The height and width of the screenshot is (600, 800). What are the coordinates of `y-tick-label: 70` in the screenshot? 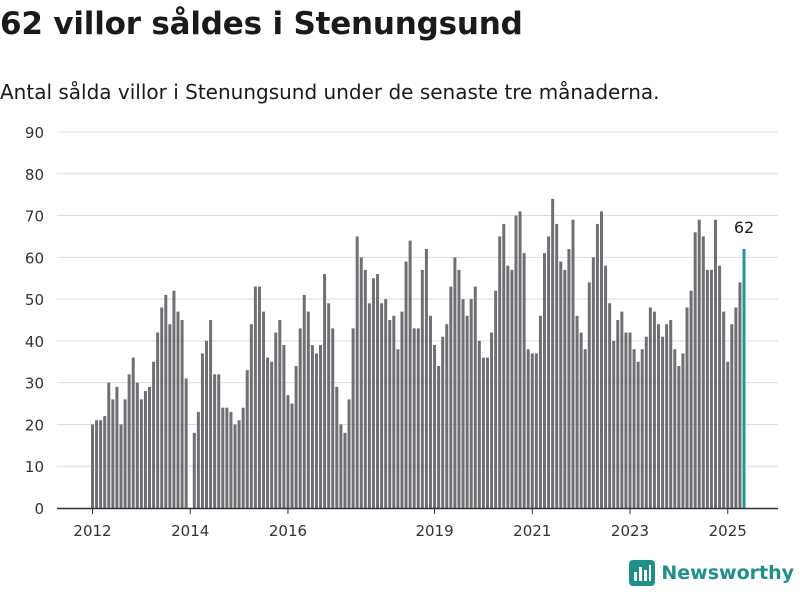 It's located at (34, 217).